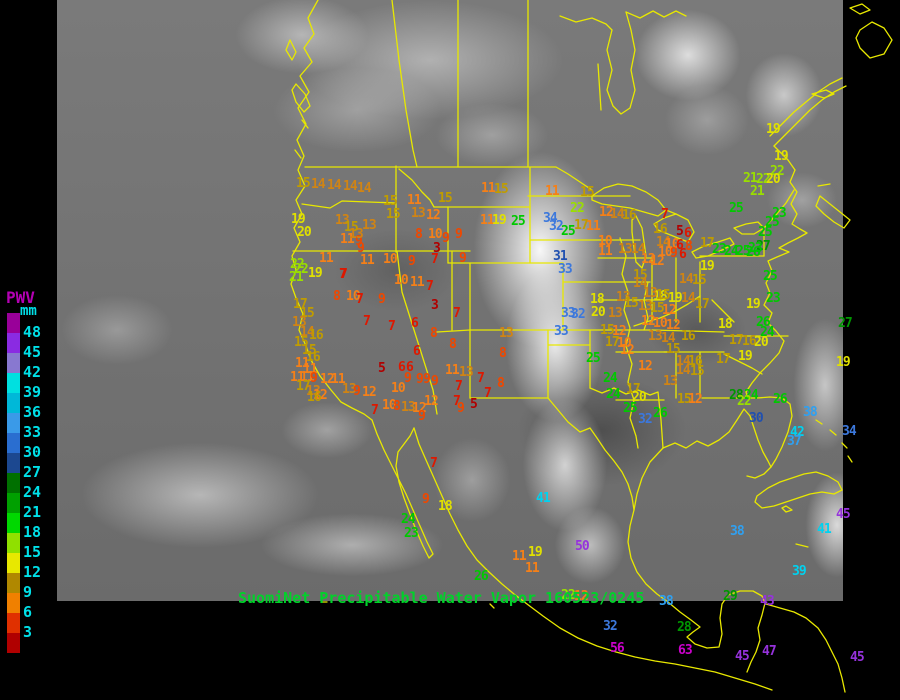  What do you see at coordinates (843, 514) in the screenshot?
I see `station-pwv-value: 45` at bounding box center [843, 514].